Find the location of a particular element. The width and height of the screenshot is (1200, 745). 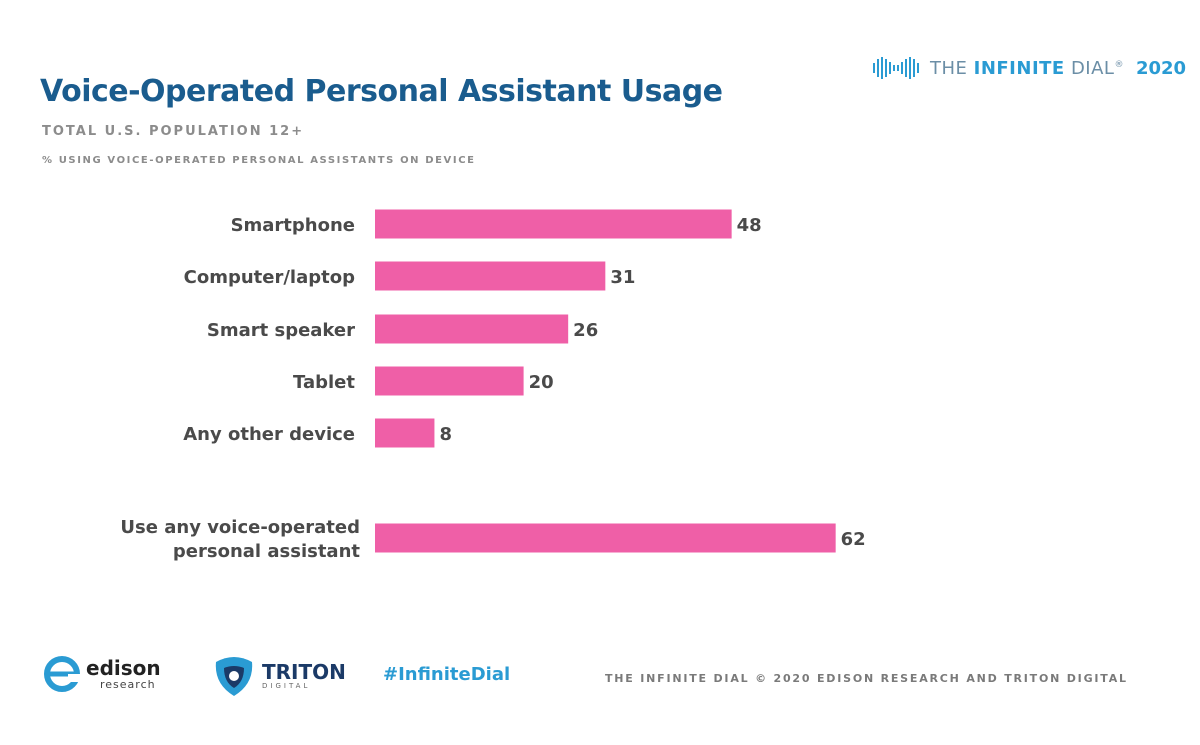

chart-subtitle: TOTAL U.S. POPULATION 12+ is located at coordinates (173, 131).